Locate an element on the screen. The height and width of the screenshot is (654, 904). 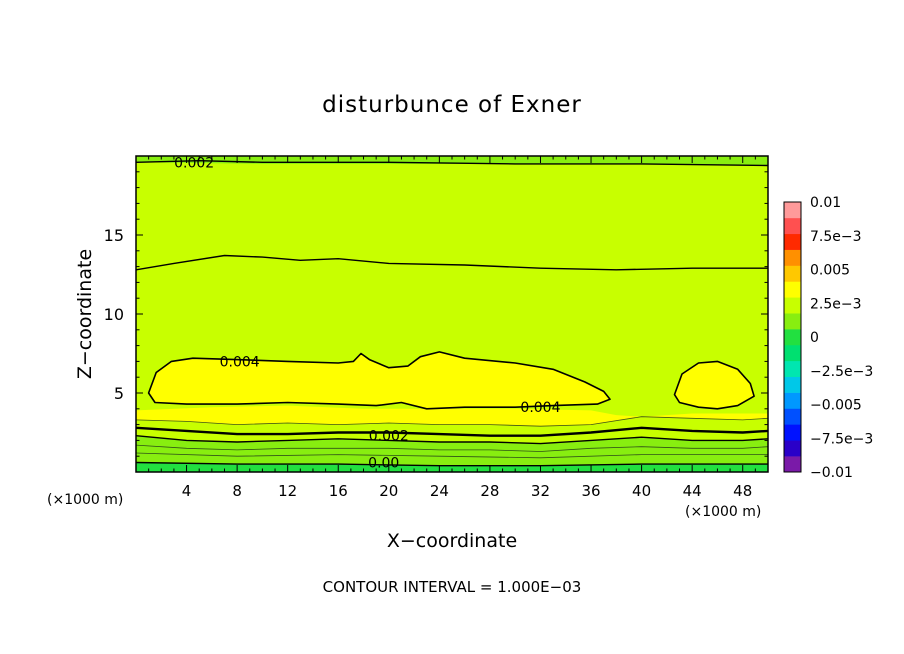
colorbar-frame is located at coordinates (792, 337).